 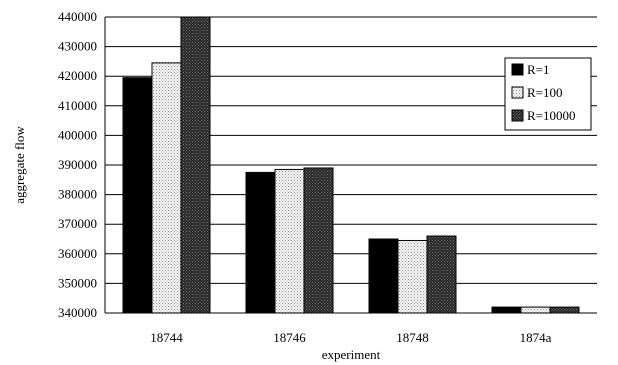 I want to click on legend: R=1 R=100 R=10000, so click(x=548, y=94).